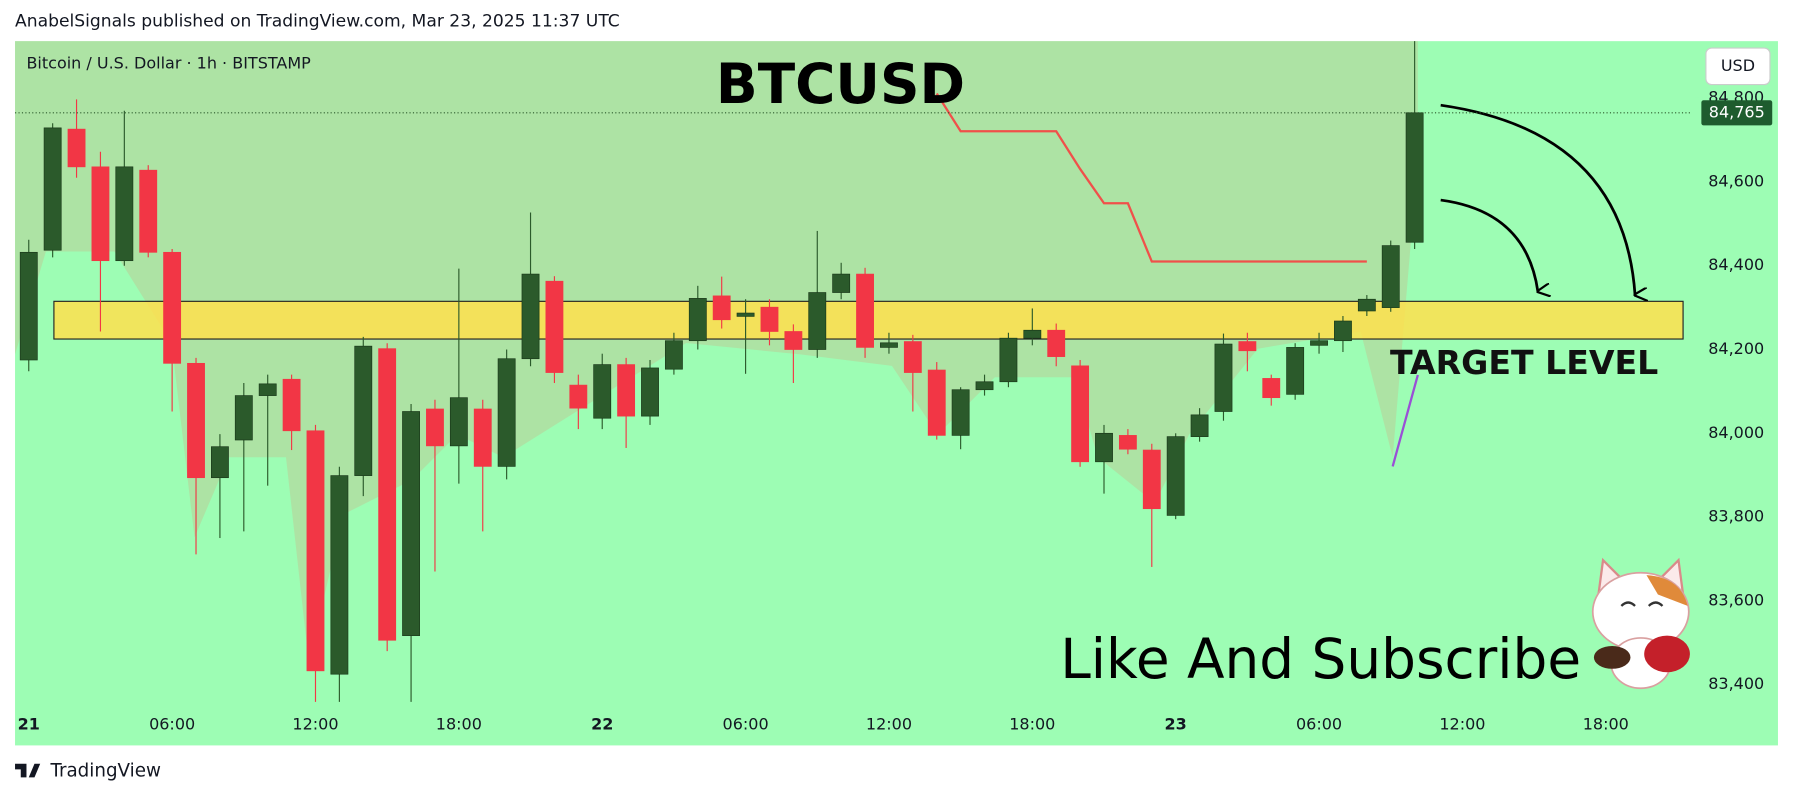 This screenshot has width=1793, height=798. I want to click on stop-line, so click(1151, 177).